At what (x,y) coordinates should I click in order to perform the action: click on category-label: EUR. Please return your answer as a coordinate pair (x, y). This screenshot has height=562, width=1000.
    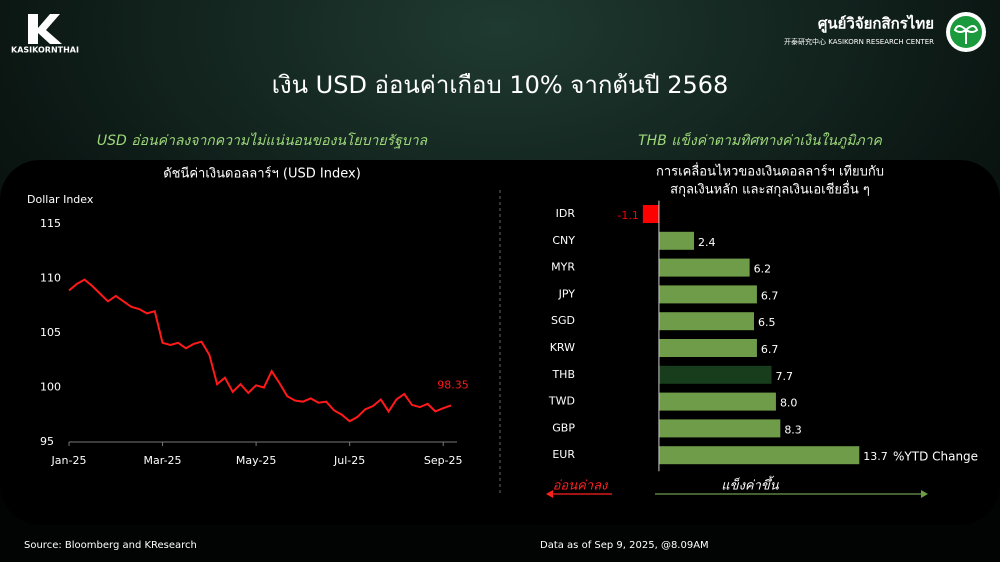
    Looking at the image, I should click on (563, 454).